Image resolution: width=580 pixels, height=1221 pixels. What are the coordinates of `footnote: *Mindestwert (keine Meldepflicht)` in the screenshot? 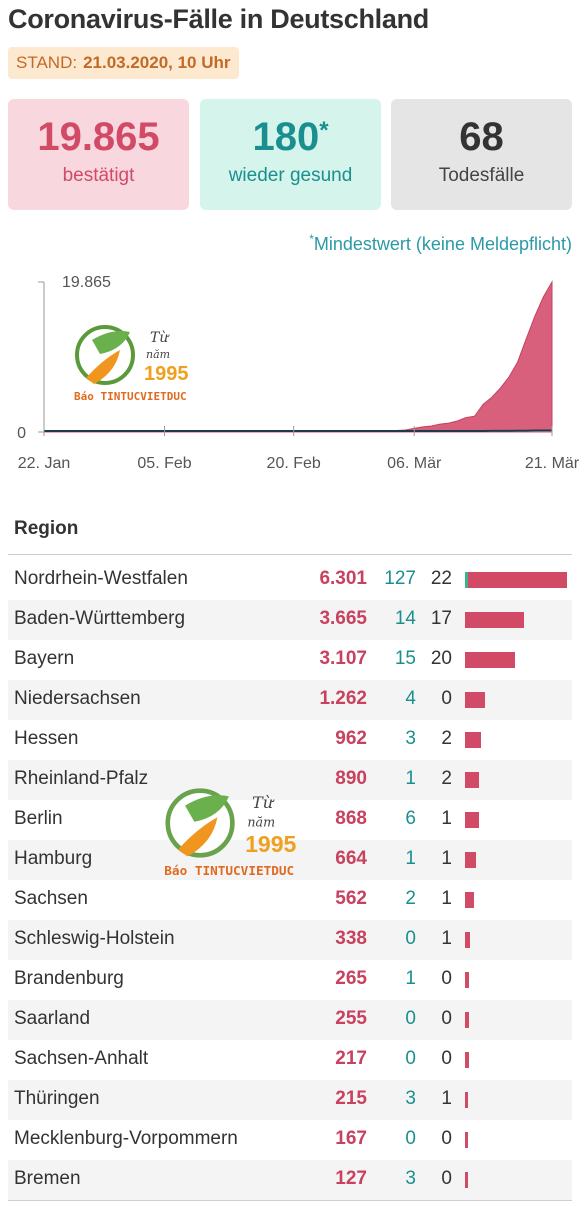 It's located at (440, 243).